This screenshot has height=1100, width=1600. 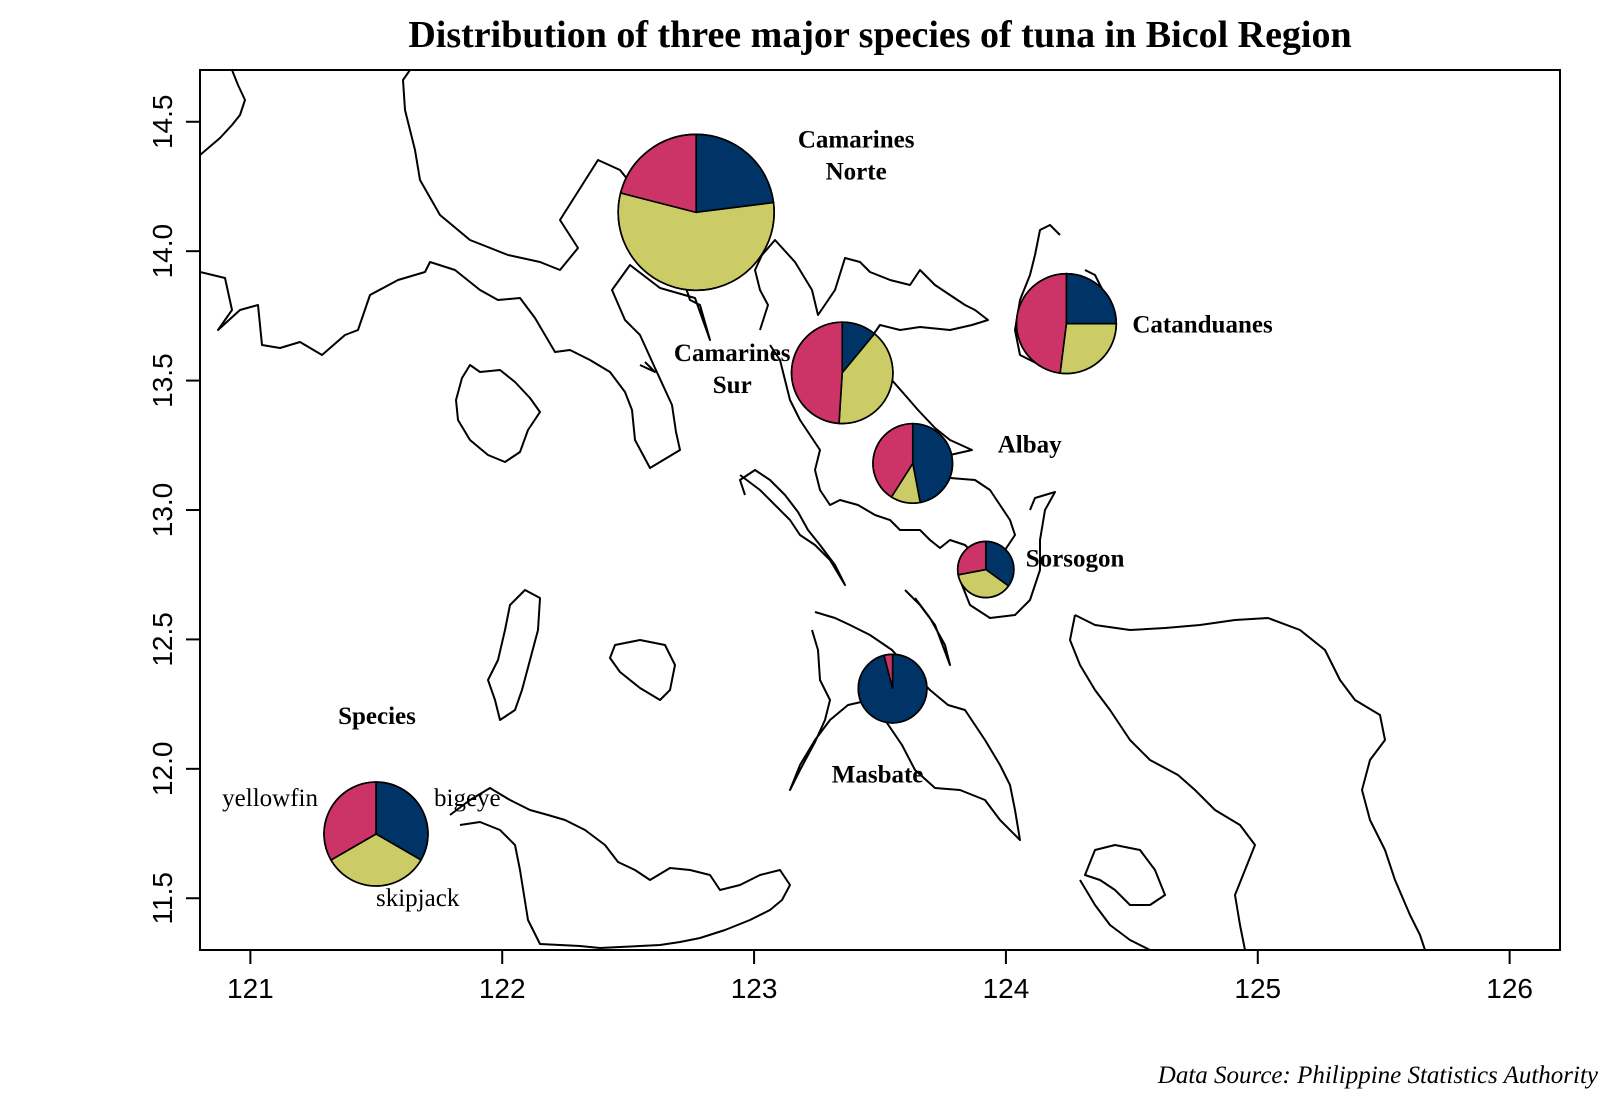 I want to click on coast-luzon-south, so click(x=455, y=269).